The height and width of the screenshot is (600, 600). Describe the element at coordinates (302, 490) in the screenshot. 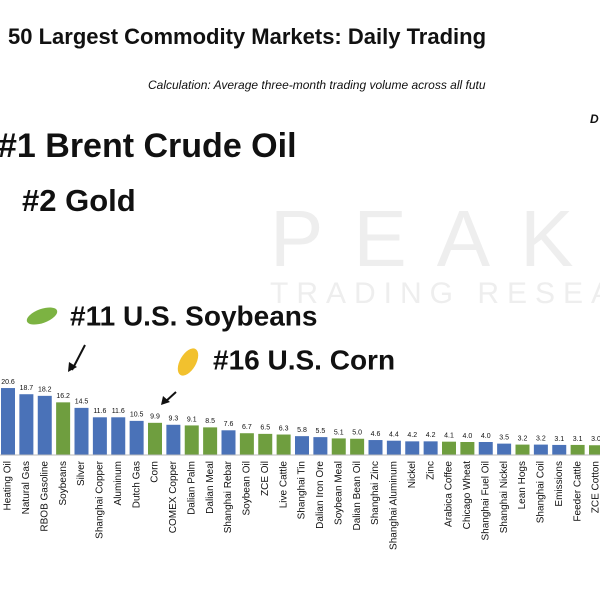

I see `x-tick-label: Shanghai Tin` at that location.